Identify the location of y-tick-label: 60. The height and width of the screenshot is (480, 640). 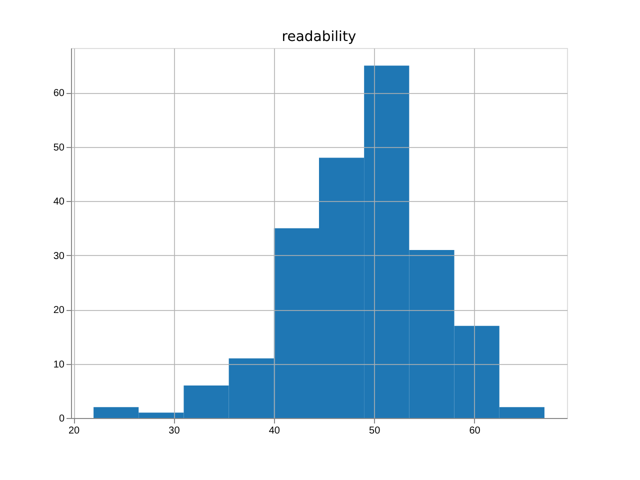
(59, 94).